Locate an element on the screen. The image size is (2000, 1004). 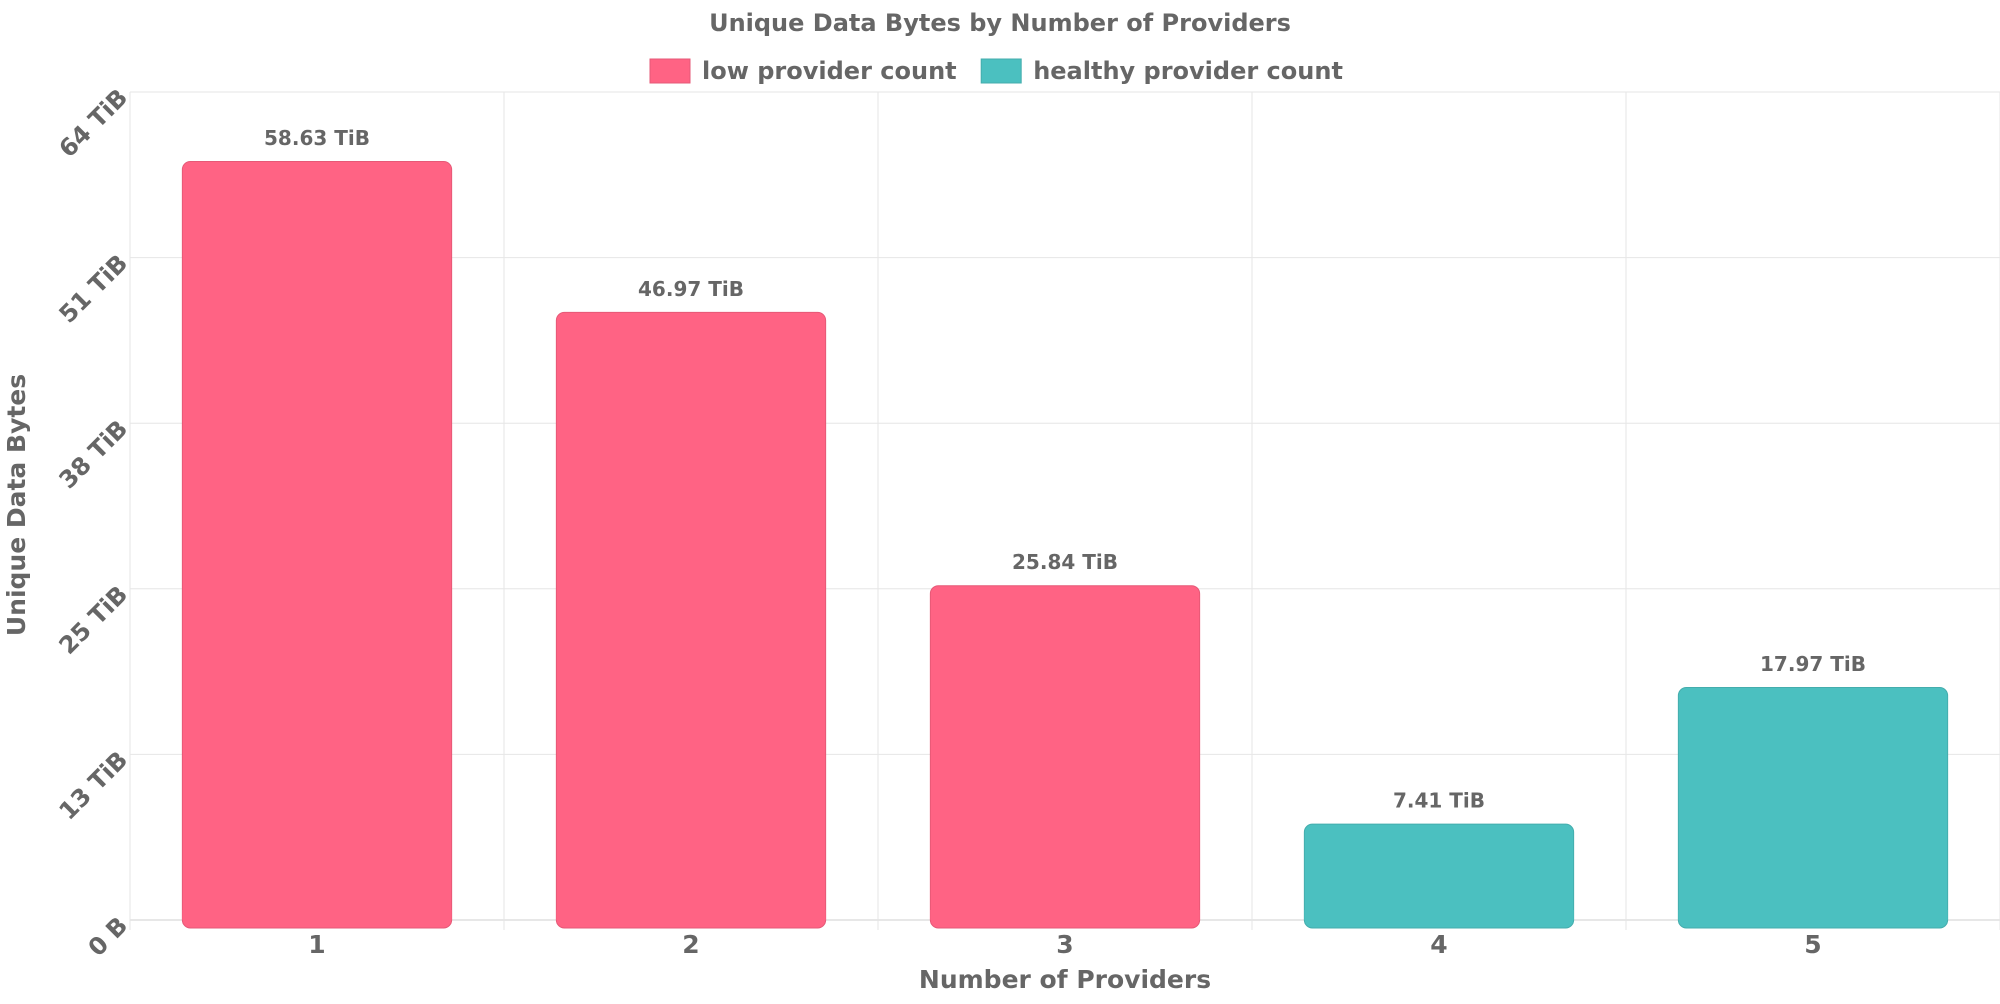
data-label: 46.97 TiB is located at coordinates (691, 289).